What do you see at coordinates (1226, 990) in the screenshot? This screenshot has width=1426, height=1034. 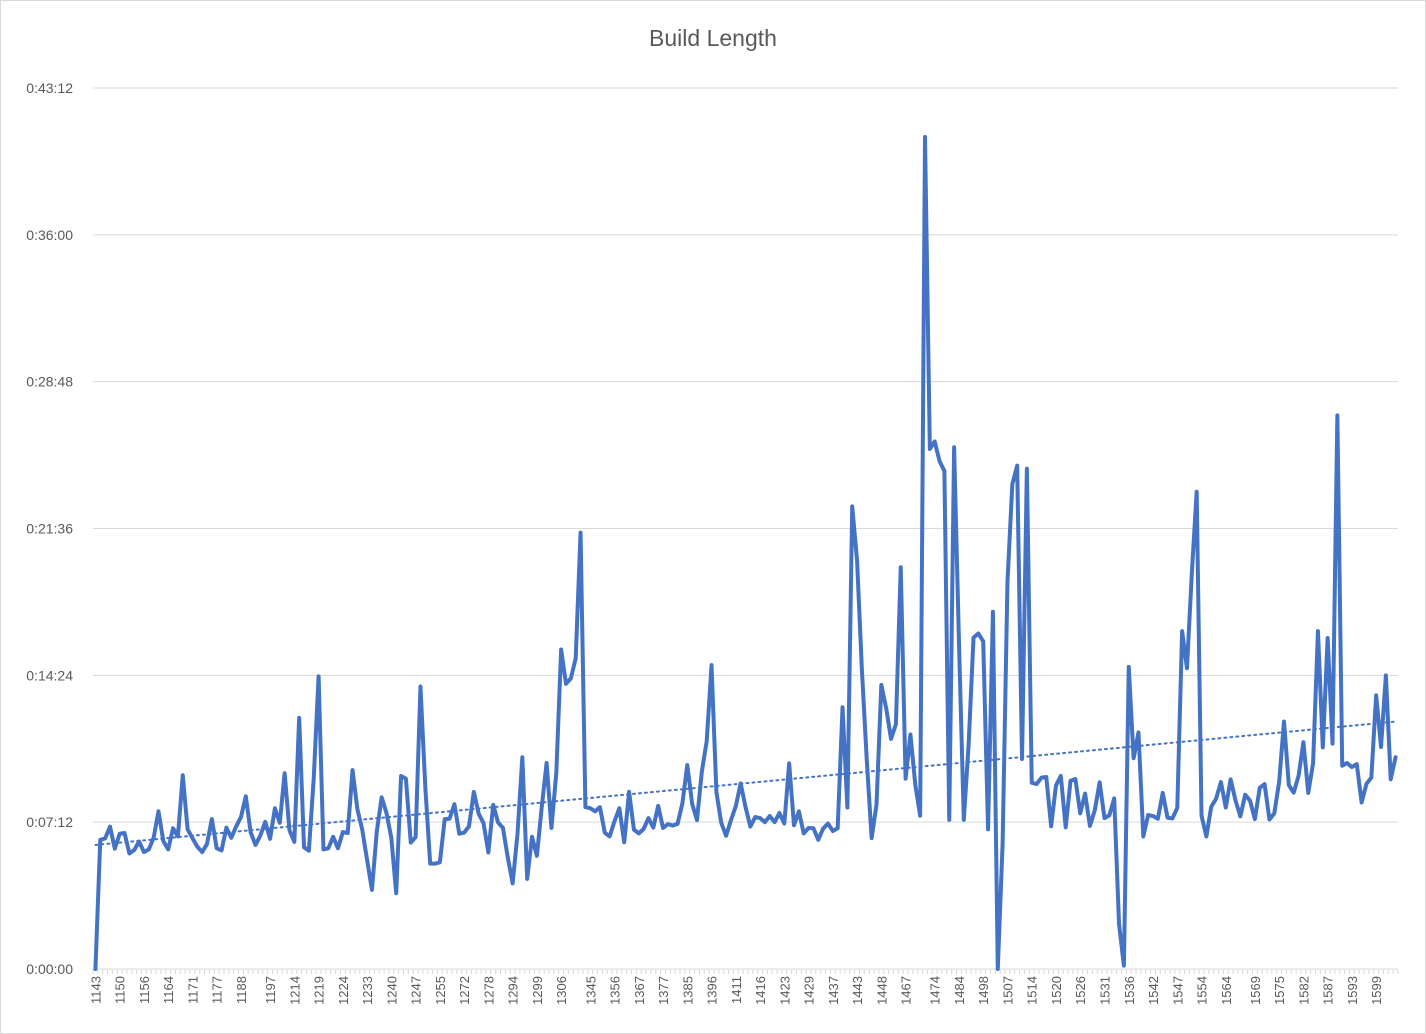 I see `x-tick-label: 1564` at bounding box center [1226, 990].